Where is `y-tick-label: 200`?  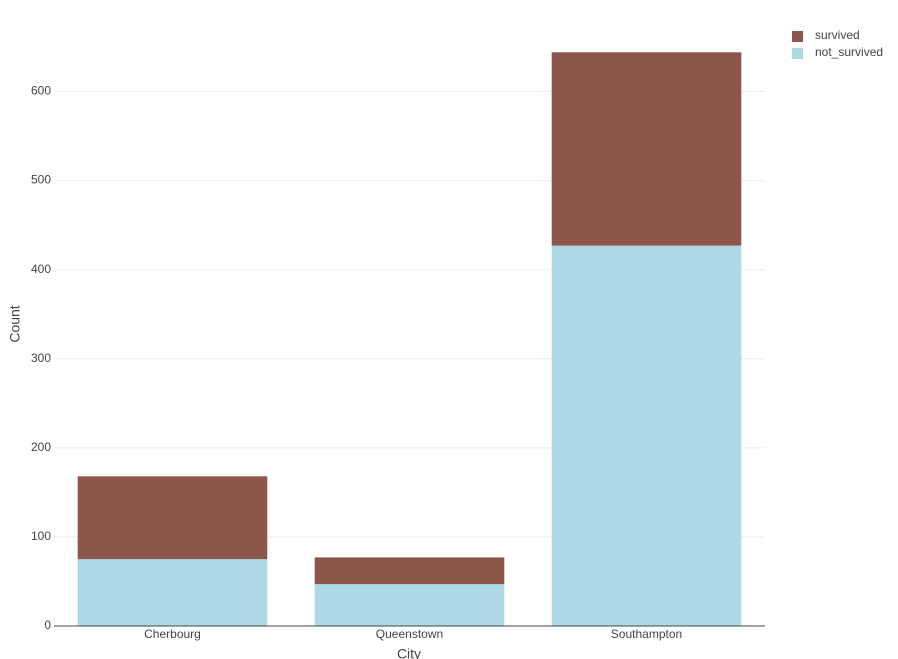 y-tick-label: 200 is located at coordinates (41, 447).